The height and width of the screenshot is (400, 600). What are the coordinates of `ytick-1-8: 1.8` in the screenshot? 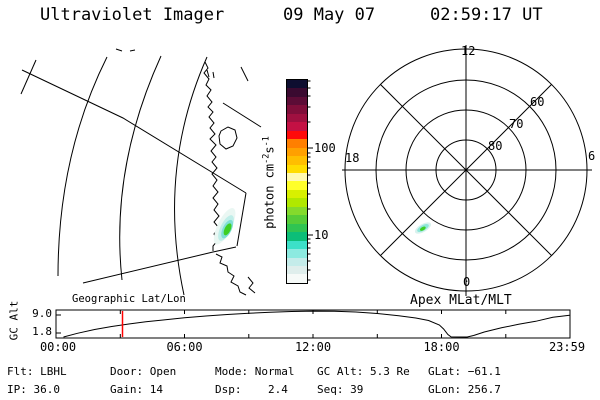 It's located at (42, 331).